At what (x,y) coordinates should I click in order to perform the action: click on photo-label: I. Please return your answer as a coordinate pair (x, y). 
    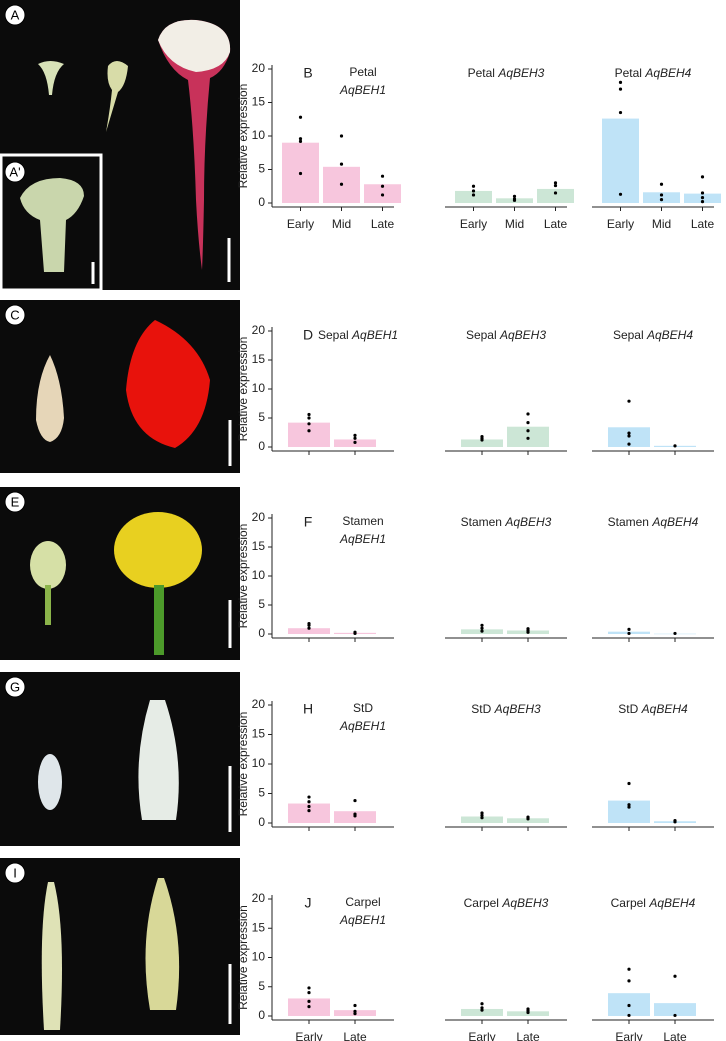
    Looking at the image, I should click on (15, 872).